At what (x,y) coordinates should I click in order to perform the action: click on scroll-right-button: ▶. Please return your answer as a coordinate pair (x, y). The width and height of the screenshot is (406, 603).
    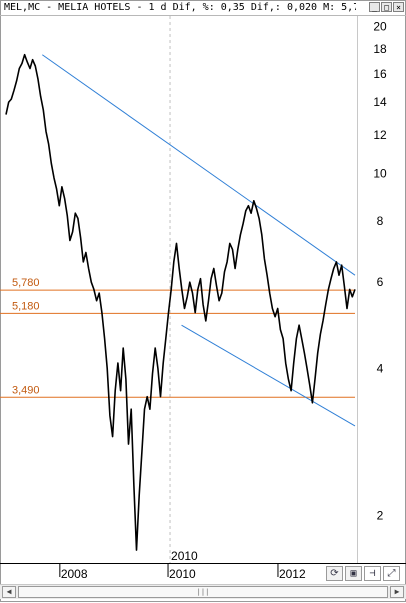
    Looking at the image, I should click on (397, 592).